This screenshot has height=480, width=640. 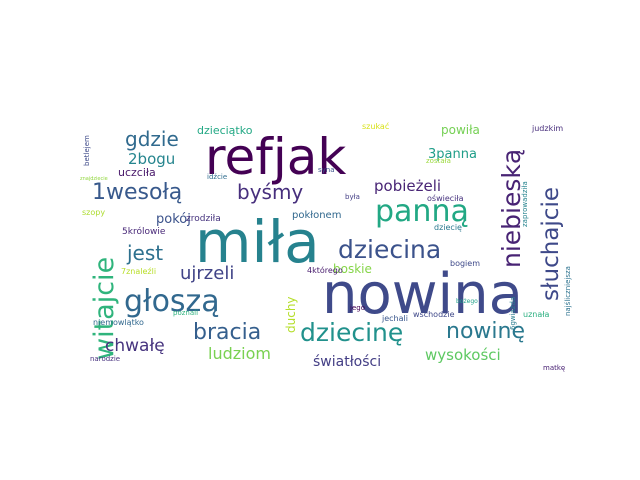 What do you see at coordinates (434, 314) in the screenshot?
I see `word-wschodzie: wschodzie` at bounding box center [434, 314].